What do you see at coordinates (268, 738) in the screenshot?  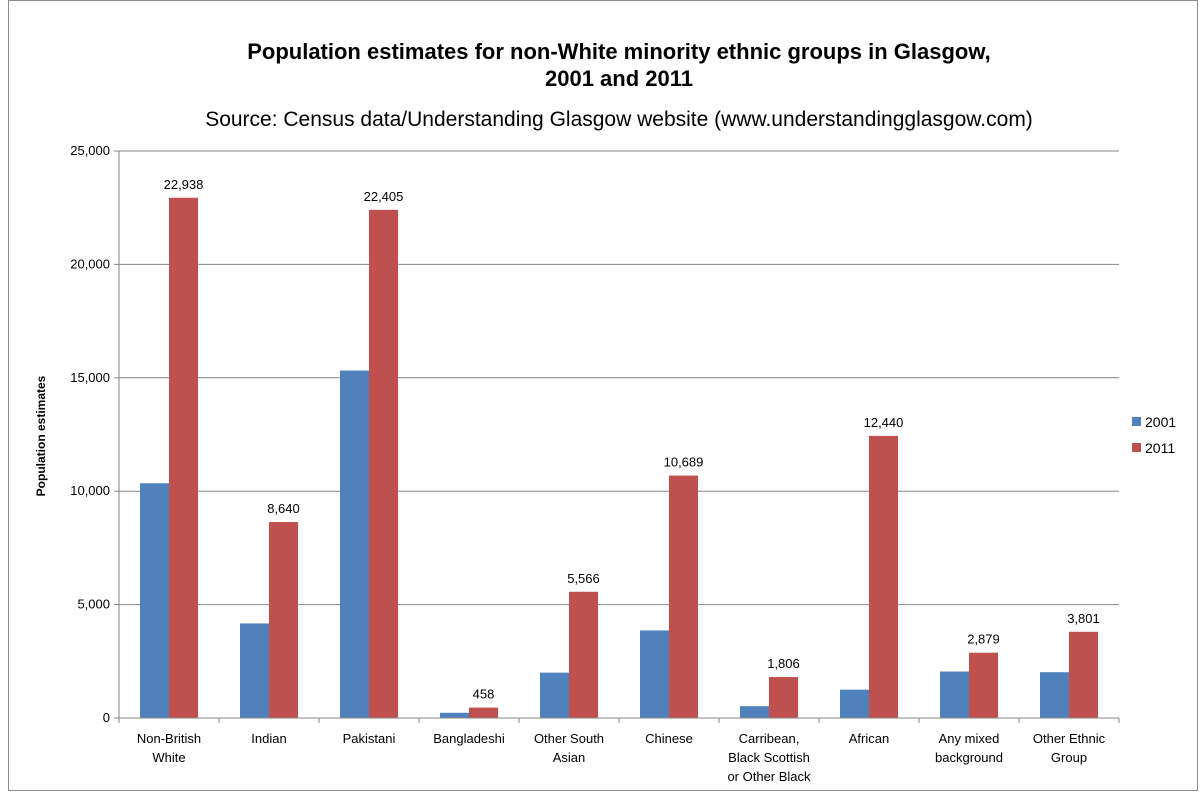 I see `x-tick-label: Indian` at bounding box center [268, 738].